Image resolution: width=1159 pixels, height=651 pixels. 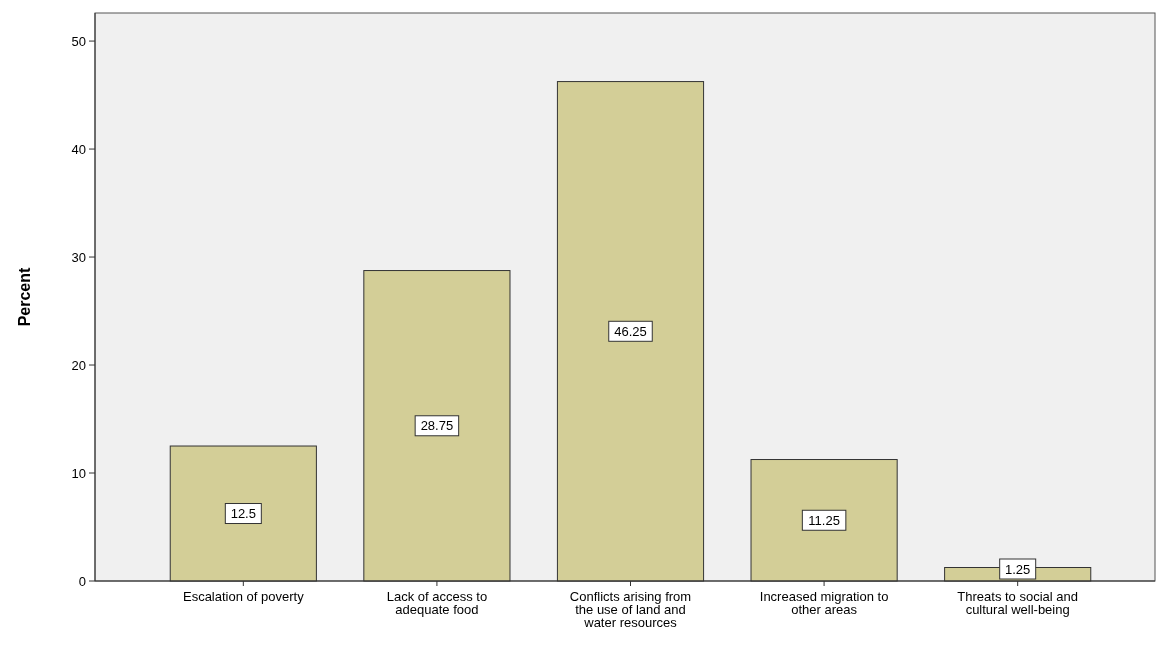 I want to click on x-tick-label: Increased migration to other areas, so click(x=824, y=603).